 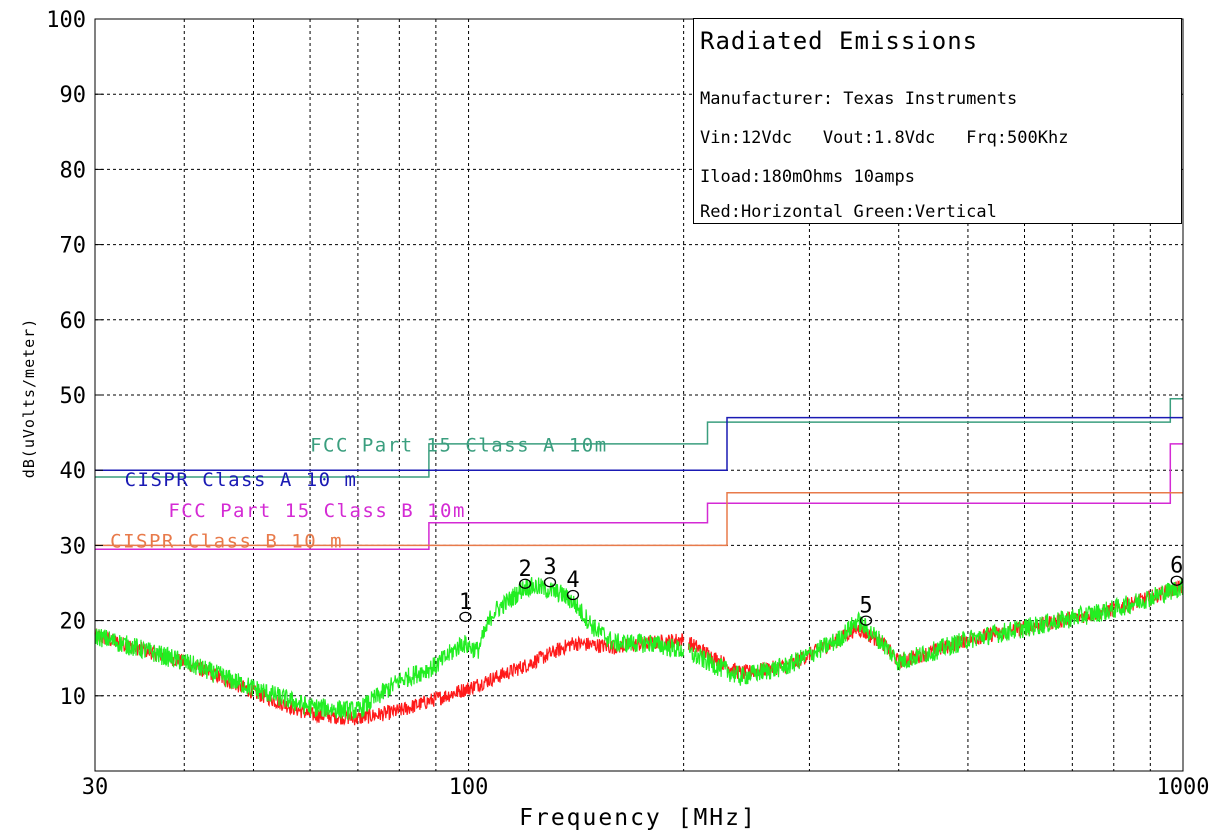 I want to click on y-tick-label: 20, so click(x=73, y=622).